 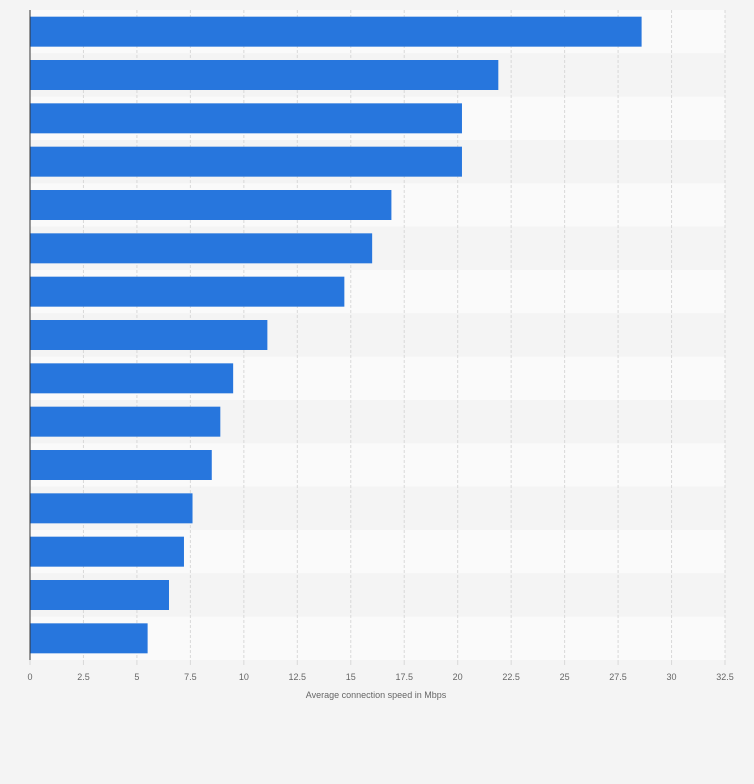 What do you see at coordinates (458, 677) in the screenshot?
I see `x-tick-label: 20` at bounding box center [458, 677].